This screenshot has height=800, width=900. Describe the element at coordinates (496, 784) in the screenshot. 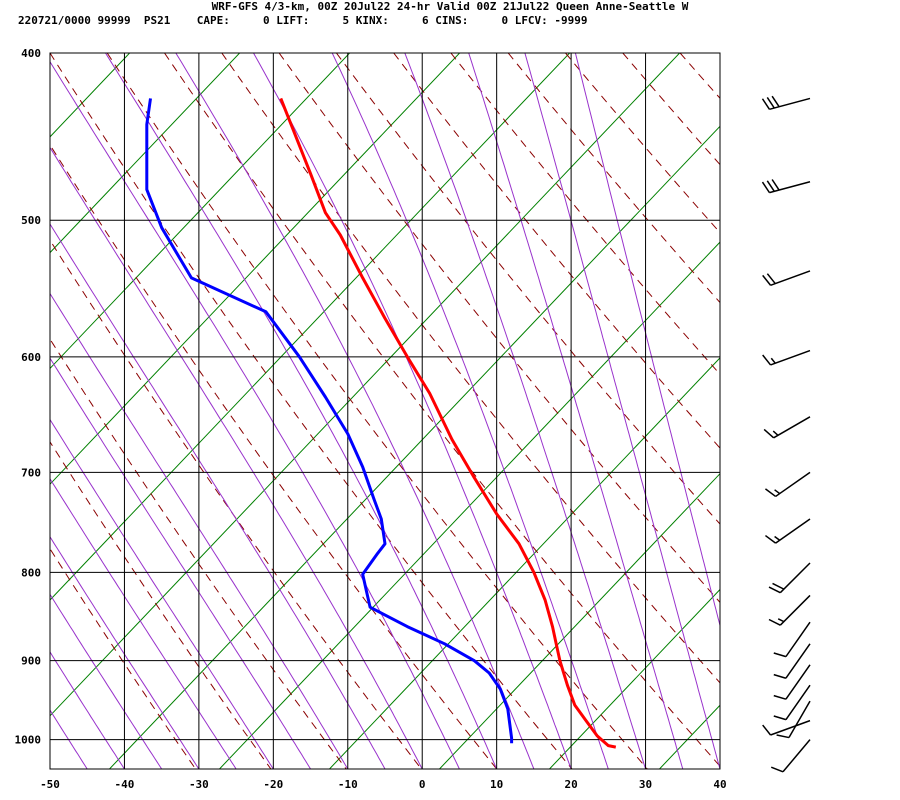

I see `x-tick-label: 10` at that location.